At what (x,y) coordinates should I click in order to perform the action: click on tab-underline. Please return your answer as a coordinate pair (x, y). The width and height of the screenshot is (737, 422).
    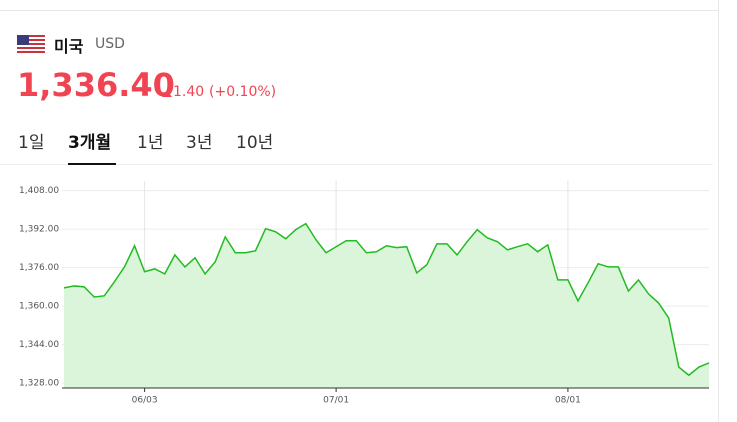
    Looking at the image, I should click on (92, 164).